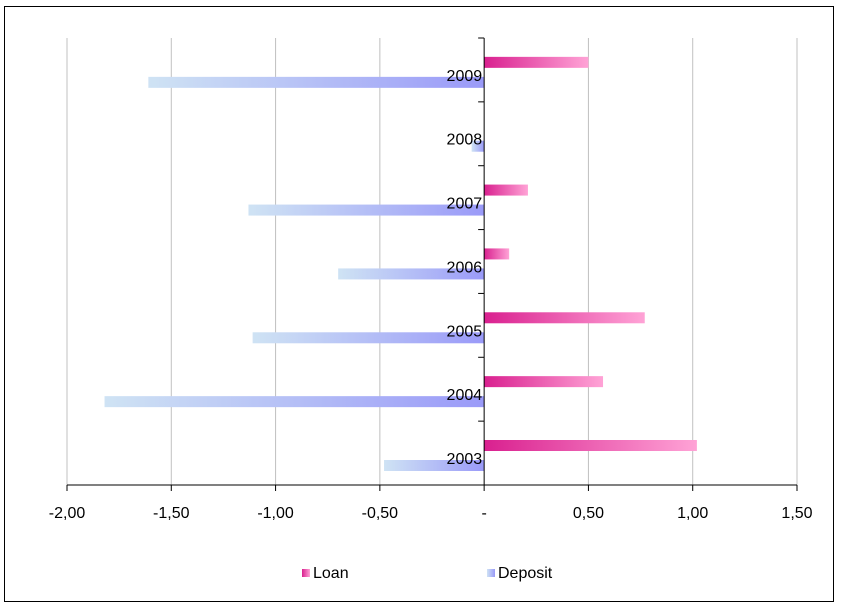 The height and width of the screenshot is (609, 841). Describe the element at coordinates (427, 573) in the screenshot. I see `legend: Loan Deposit` at that location.